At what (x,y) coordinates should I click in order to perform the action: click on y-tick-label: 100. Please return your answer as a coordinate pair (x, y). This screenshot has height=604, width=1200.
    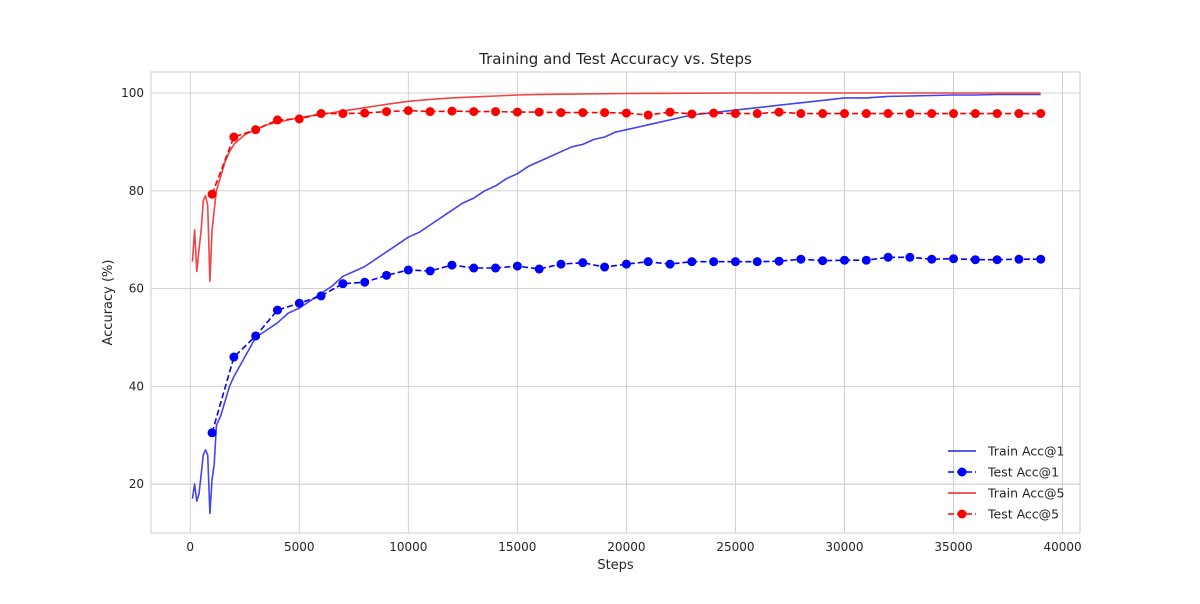
    Looking at the image, I should click on (132, 93).